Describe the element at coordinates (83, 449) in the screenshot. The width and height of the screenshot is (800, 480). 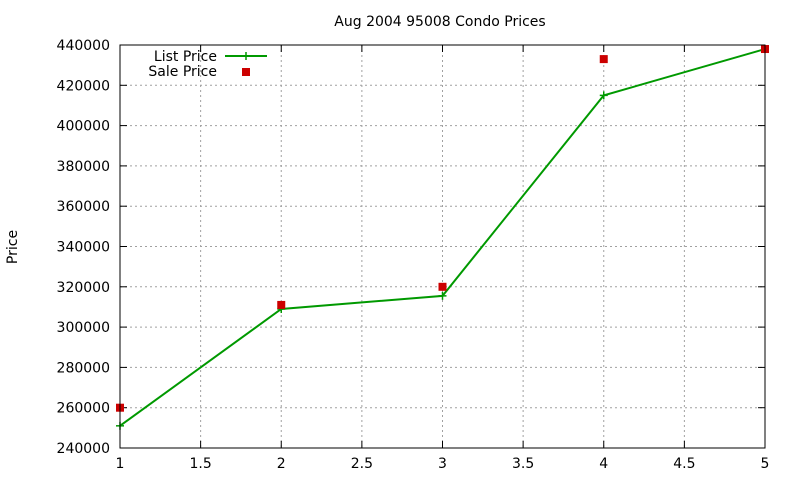
I see `y-tick-label: 240000` at that location.